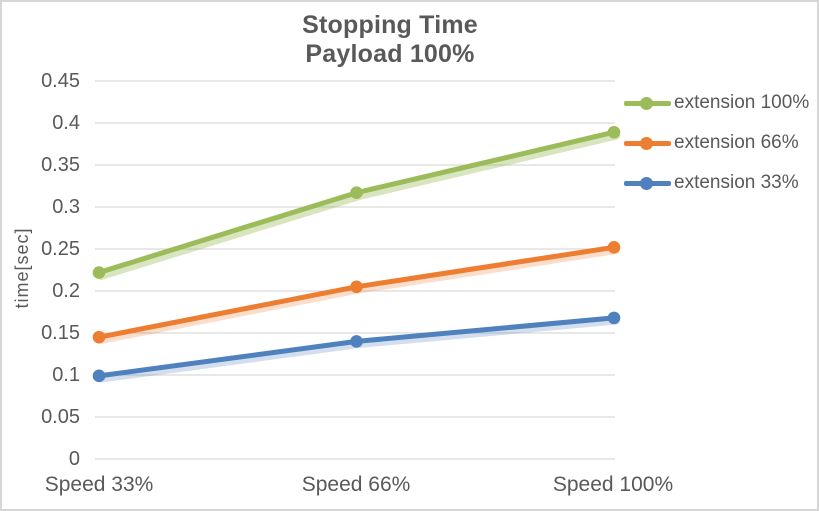 Image resolution: width=819 pixels, height=511 pixels. I want to click on legend-item-extension-100: extension 100%, so click(716, 103).